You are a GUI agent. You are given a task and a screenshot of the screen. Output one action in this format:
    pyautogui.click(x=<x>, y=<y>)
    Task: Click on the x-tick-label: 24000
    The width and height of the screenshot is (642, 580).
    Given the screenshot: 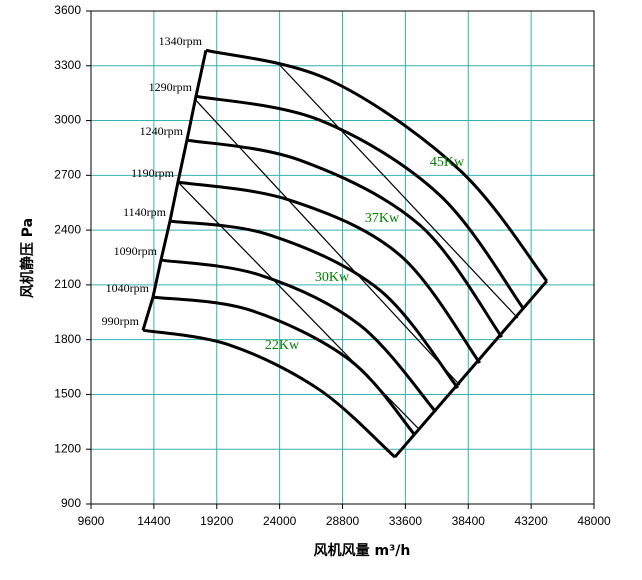 What is the action you would take?
    pyautogui.click(x=280, y=521)
    